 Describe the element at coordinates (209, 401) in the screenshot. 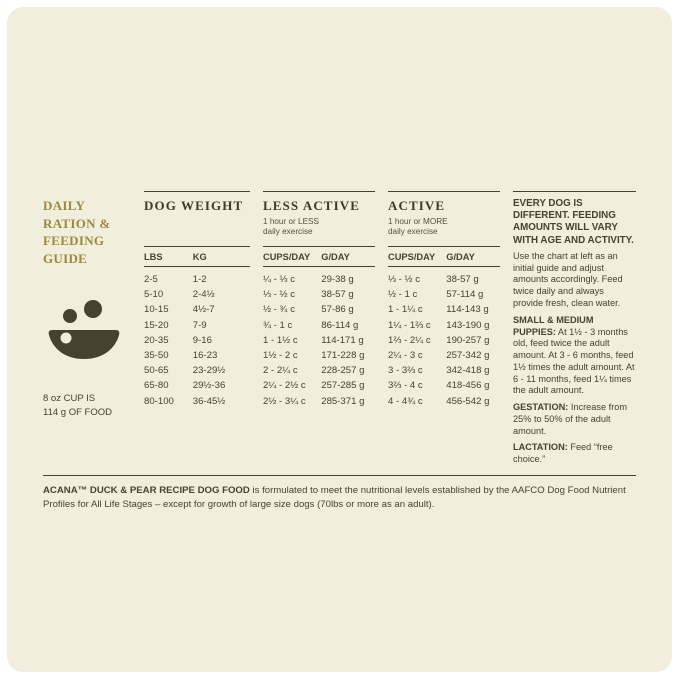

I see `table-cell-kg: 36-45½` at that location.